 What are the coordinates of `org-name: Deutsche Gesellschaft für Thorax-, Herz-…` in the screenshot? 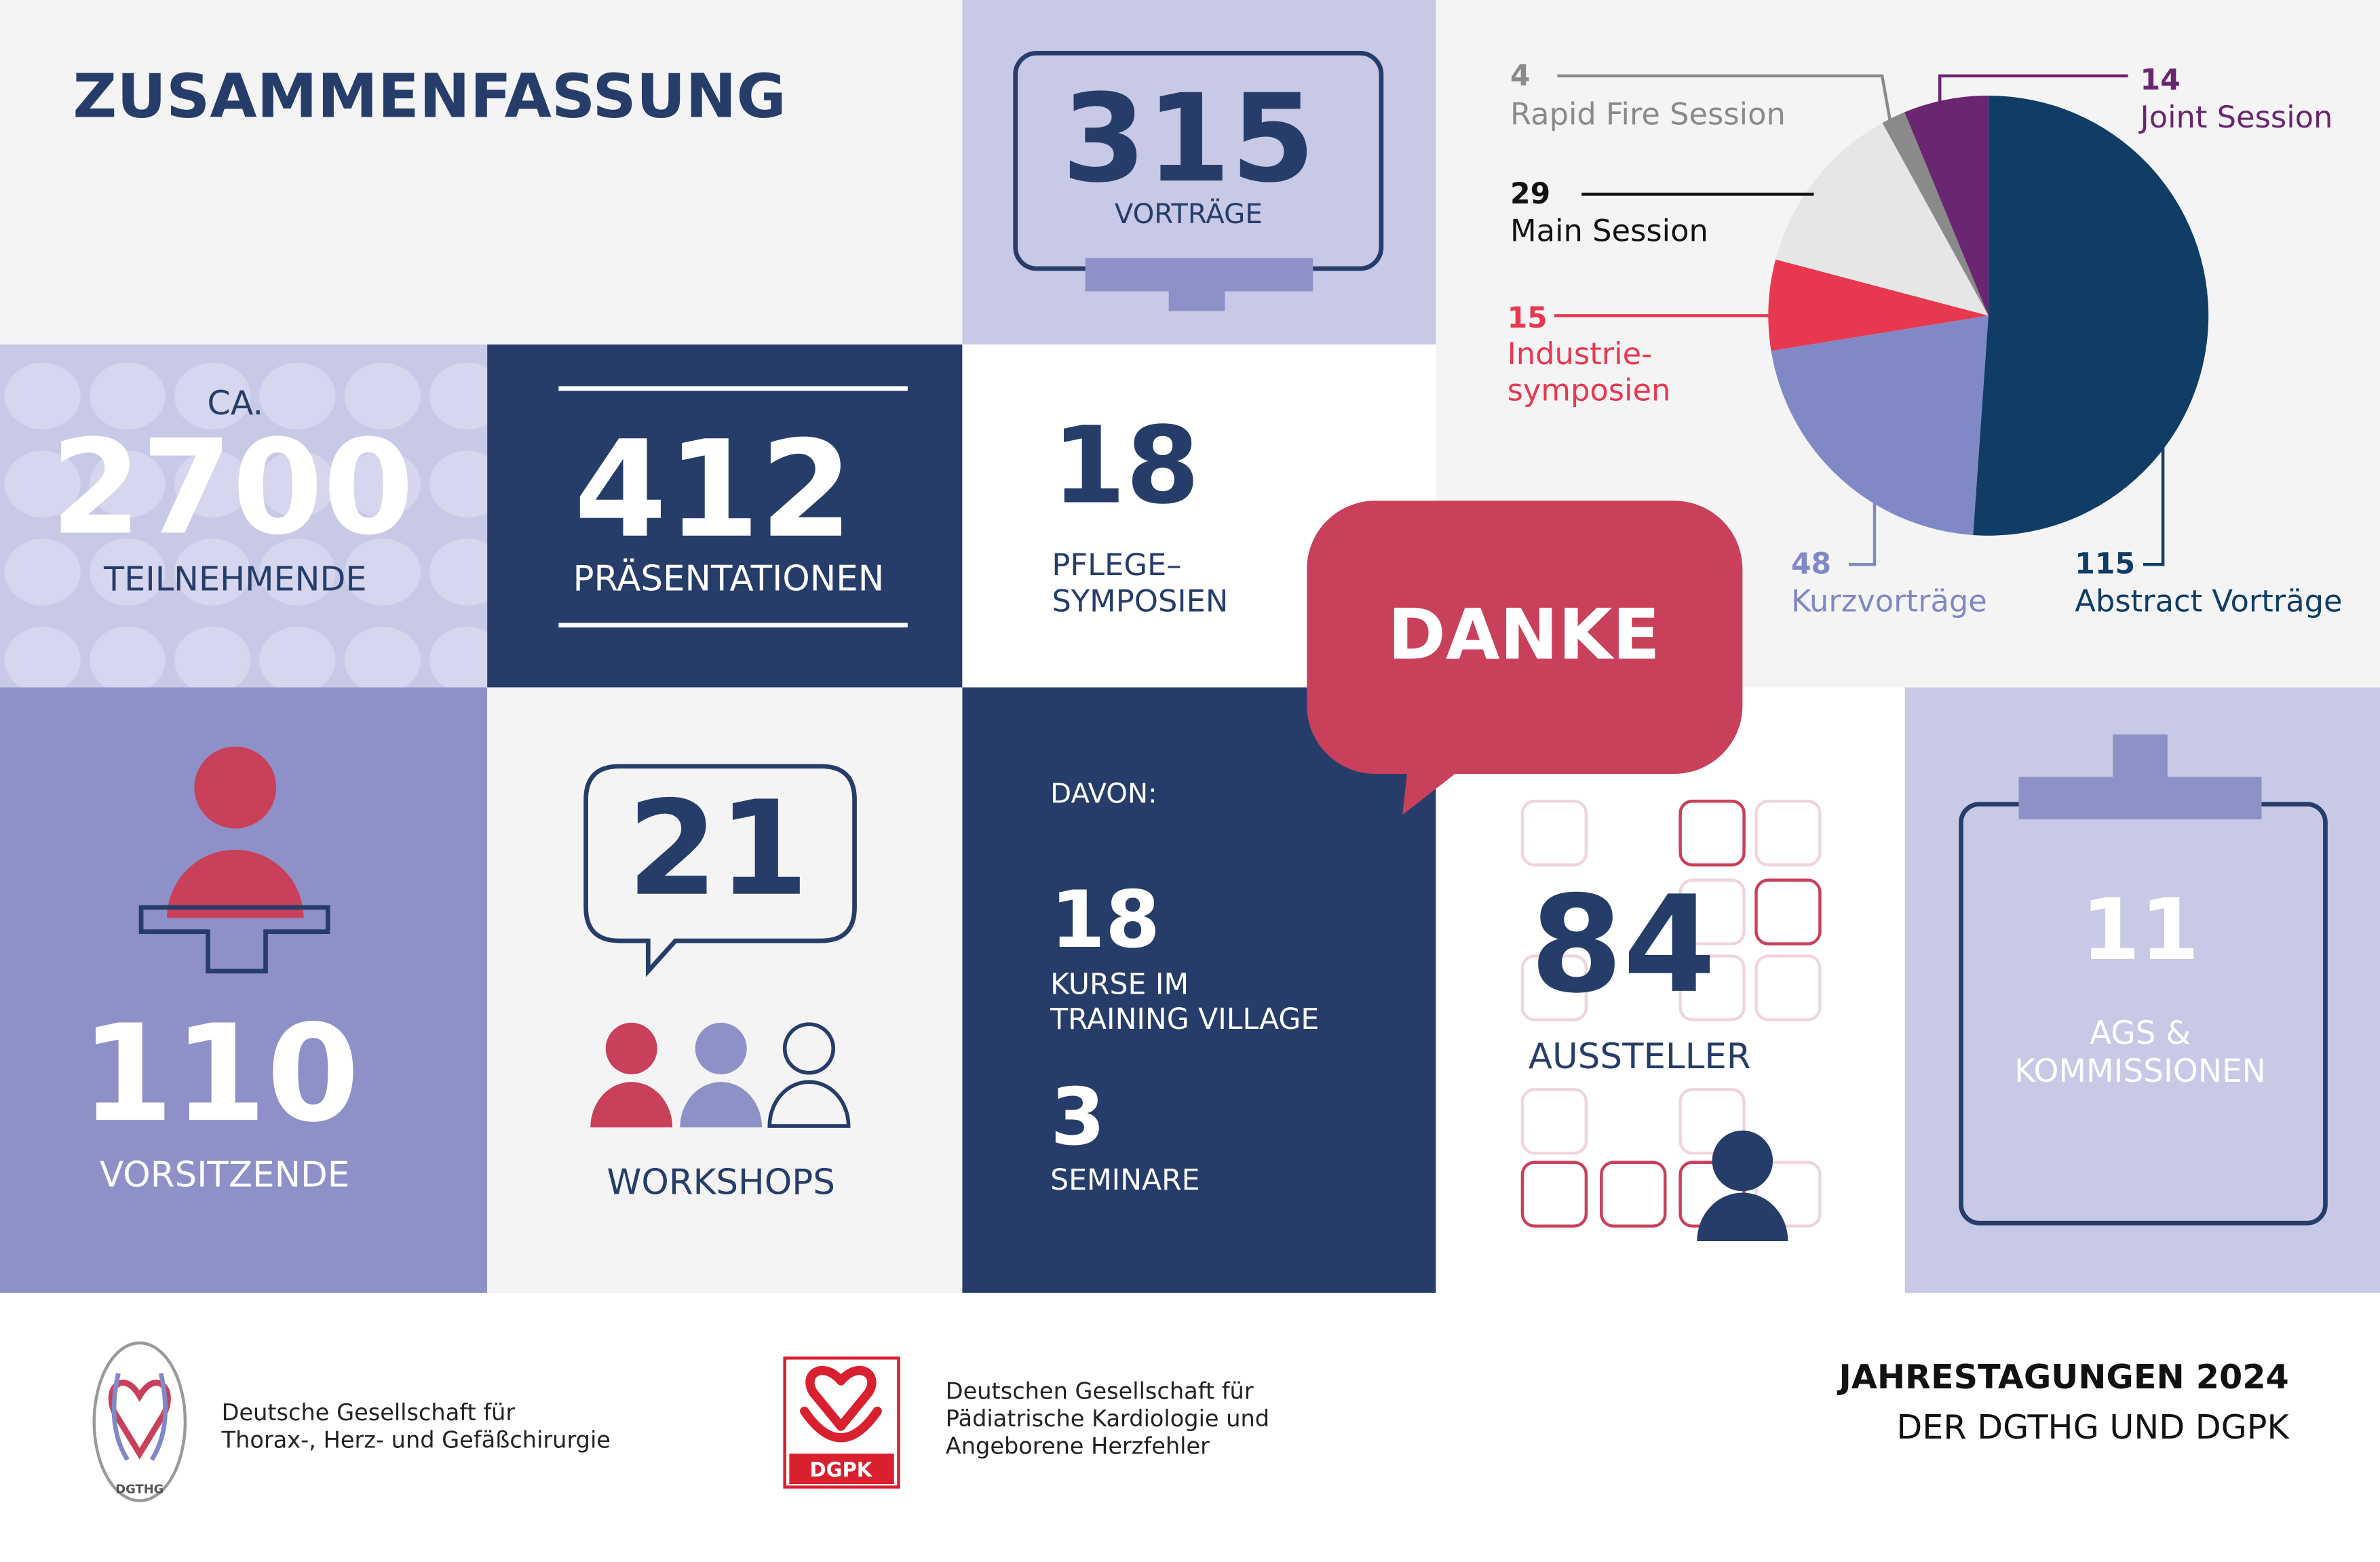 It's located at (416, 1426).